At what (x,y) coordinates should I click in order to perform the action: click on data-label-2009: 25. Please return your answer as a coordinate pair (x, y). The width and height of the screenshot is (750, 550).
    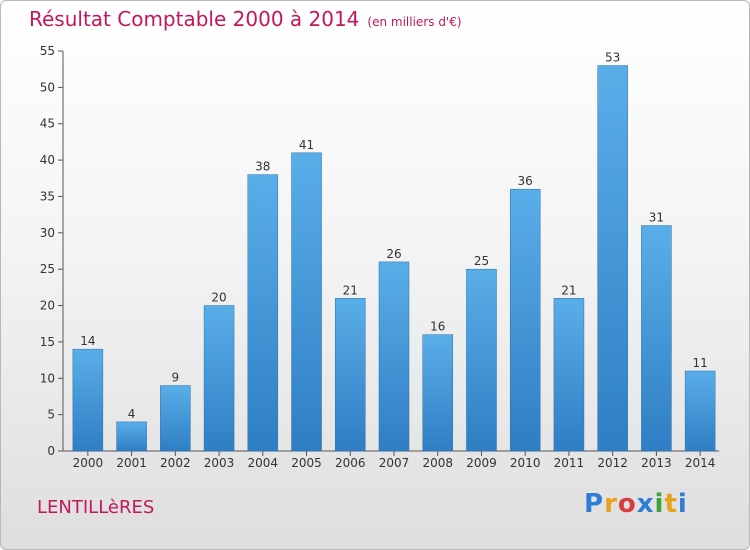
    Looking at the image, I should click on (481, 261).